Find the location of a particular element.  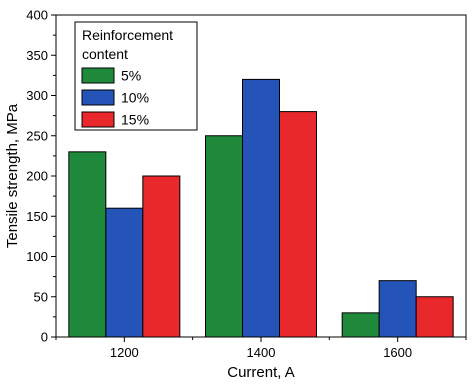

legend-title-line: content is located at coordinates (105, 54).